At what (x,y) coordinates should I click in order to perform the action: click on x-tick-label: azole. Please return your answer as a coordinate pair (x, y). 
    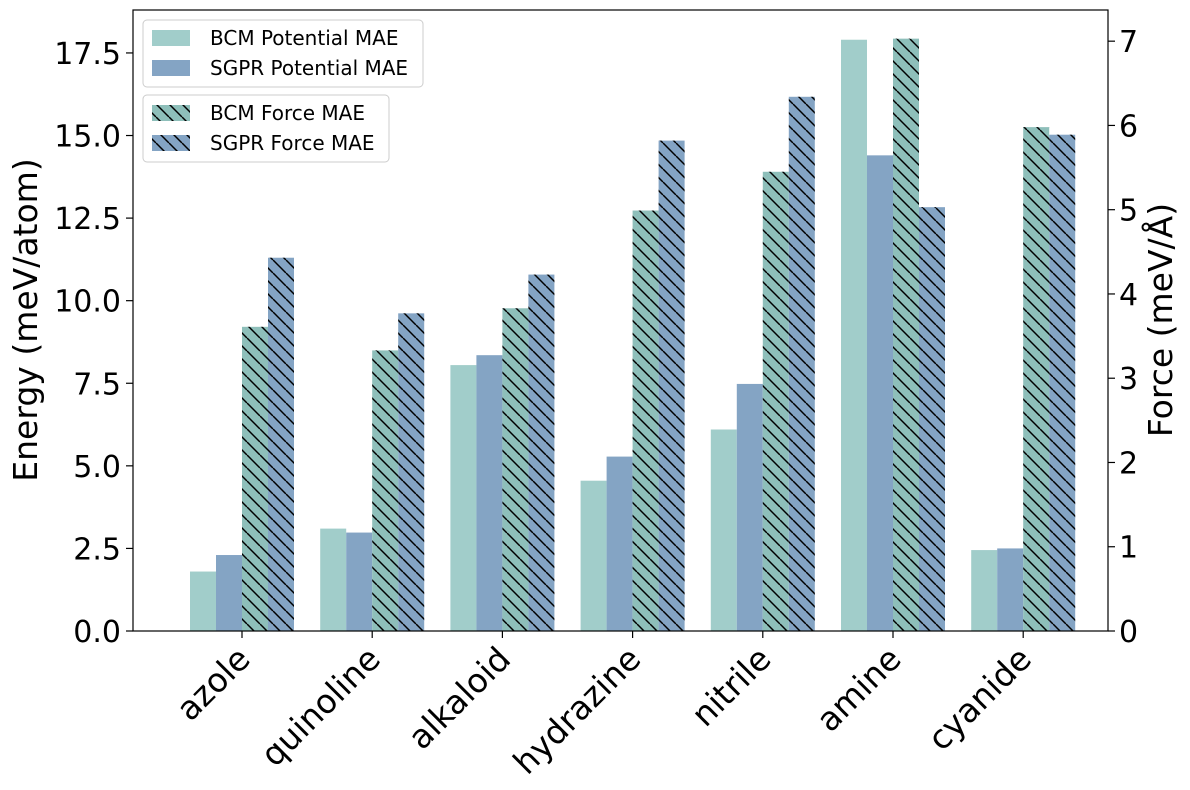
    Looking at the image, I should click on (212, 683).